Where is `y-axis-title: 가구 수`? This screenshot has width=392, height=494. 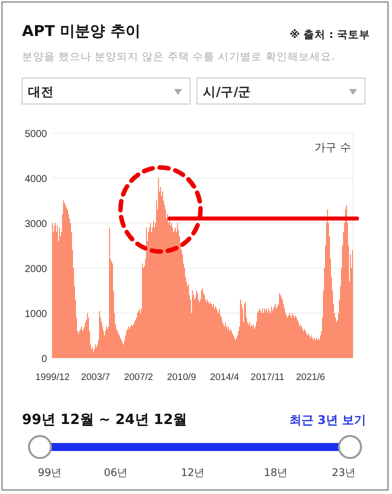 y-axis-title: 가구 수 is located at coordinates (332, 147).